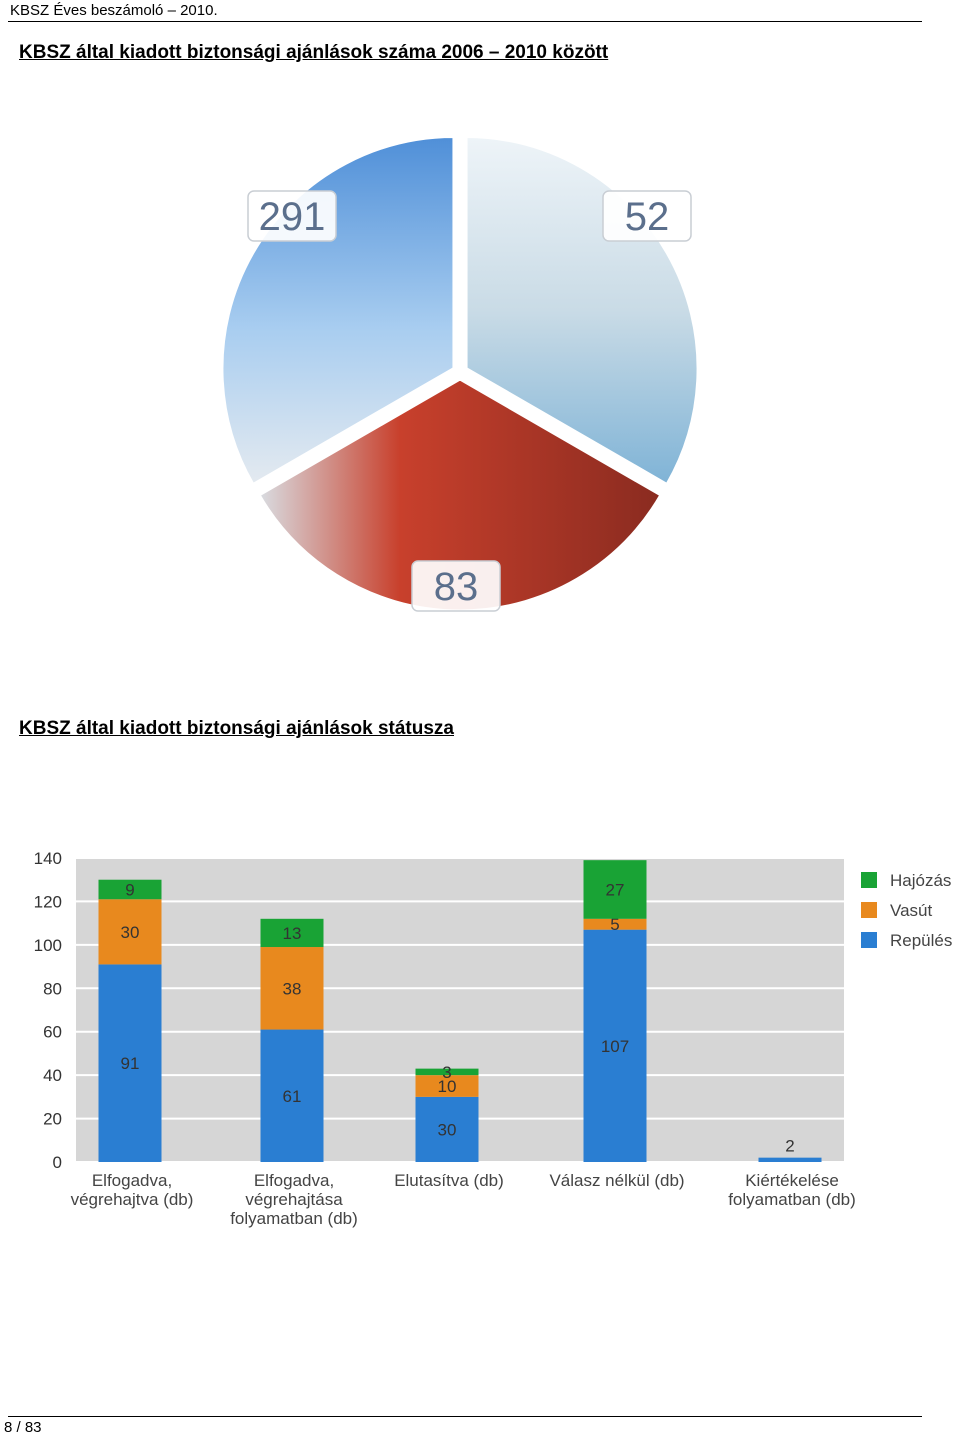 The width and height of the screenshot is (960, 1438). I want to click on data-label: 10, so click(447, 1086).